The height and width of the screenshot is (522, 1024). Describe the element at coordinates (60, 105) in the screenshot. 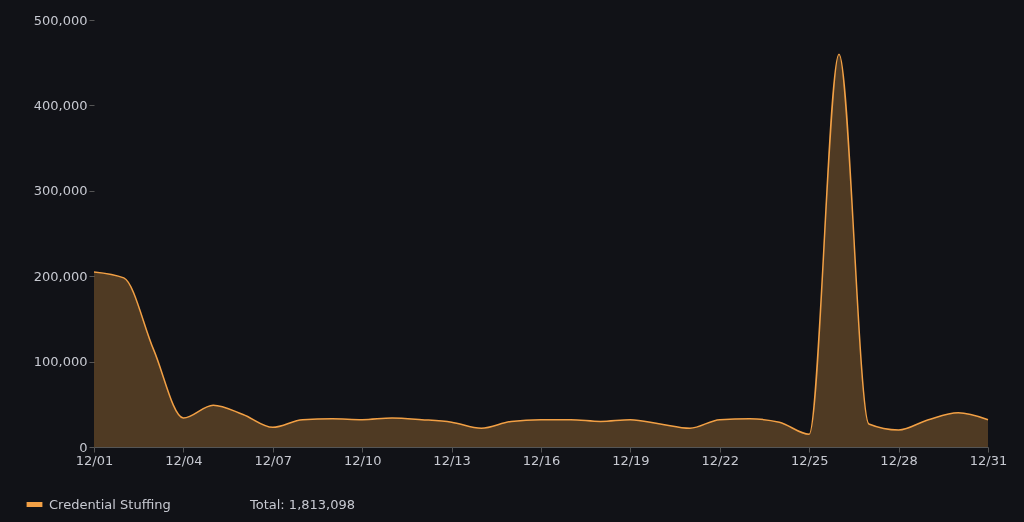

I see `y-tick-label: 400,000` at that location.